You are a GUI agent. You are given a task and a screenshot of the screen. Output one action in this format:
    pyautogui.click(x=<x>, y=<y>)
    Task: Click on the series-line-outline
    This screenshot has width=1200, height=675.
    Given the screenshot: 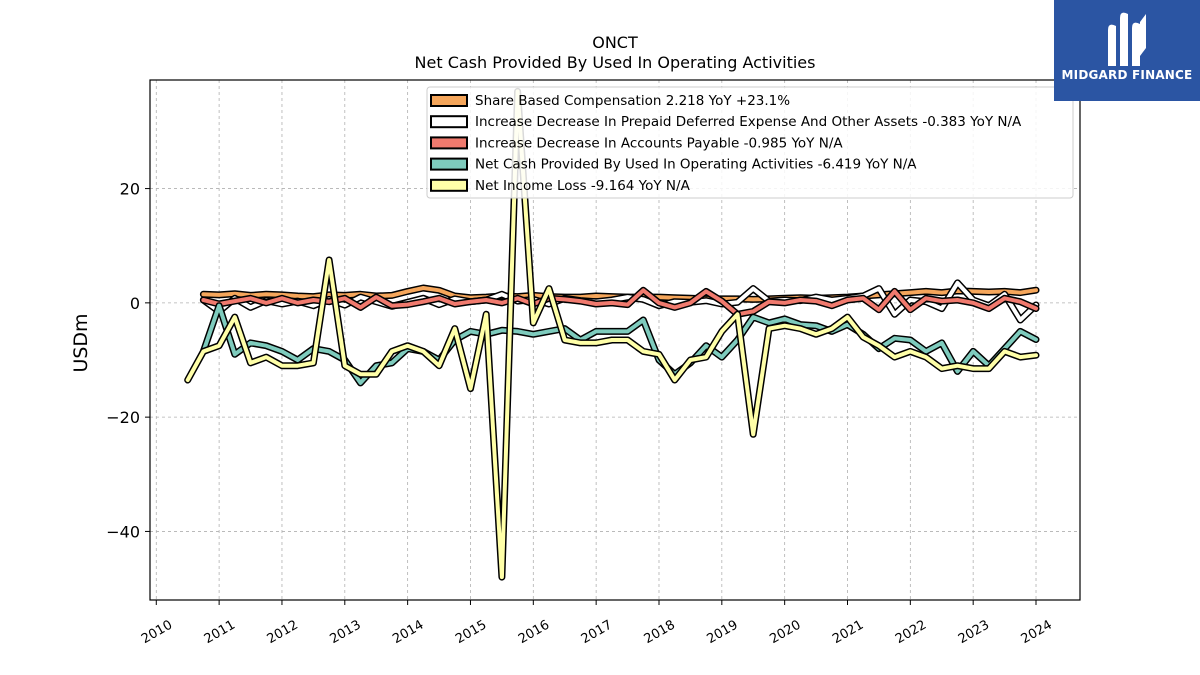 What is the action you would take?
    pyautogui.click(x=619, y=344)
    